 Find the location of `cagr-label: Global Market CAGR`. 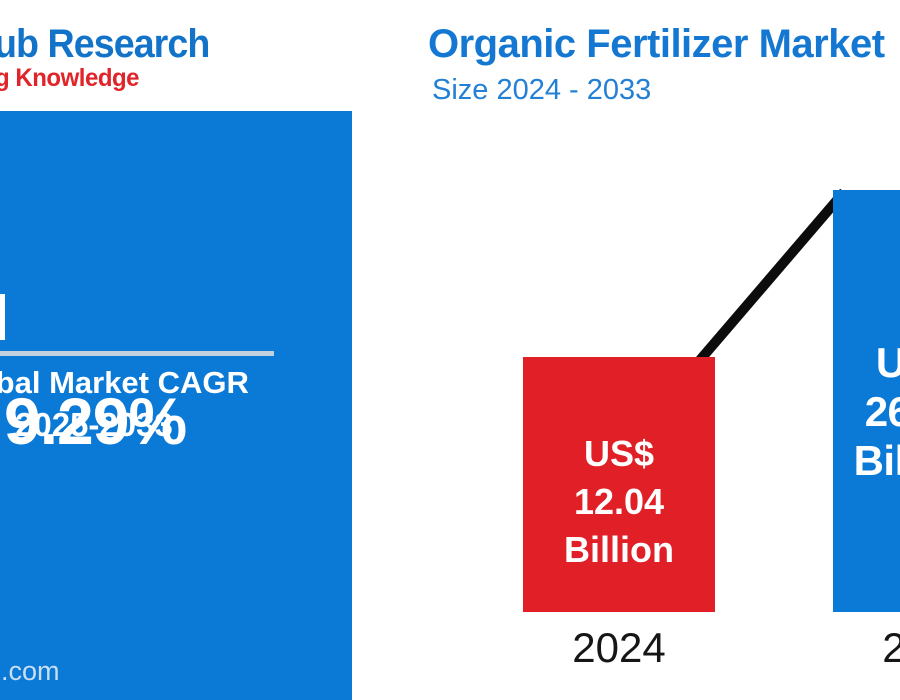

cagr-label: Global Market CAGR is located at coordinates (124, 382).